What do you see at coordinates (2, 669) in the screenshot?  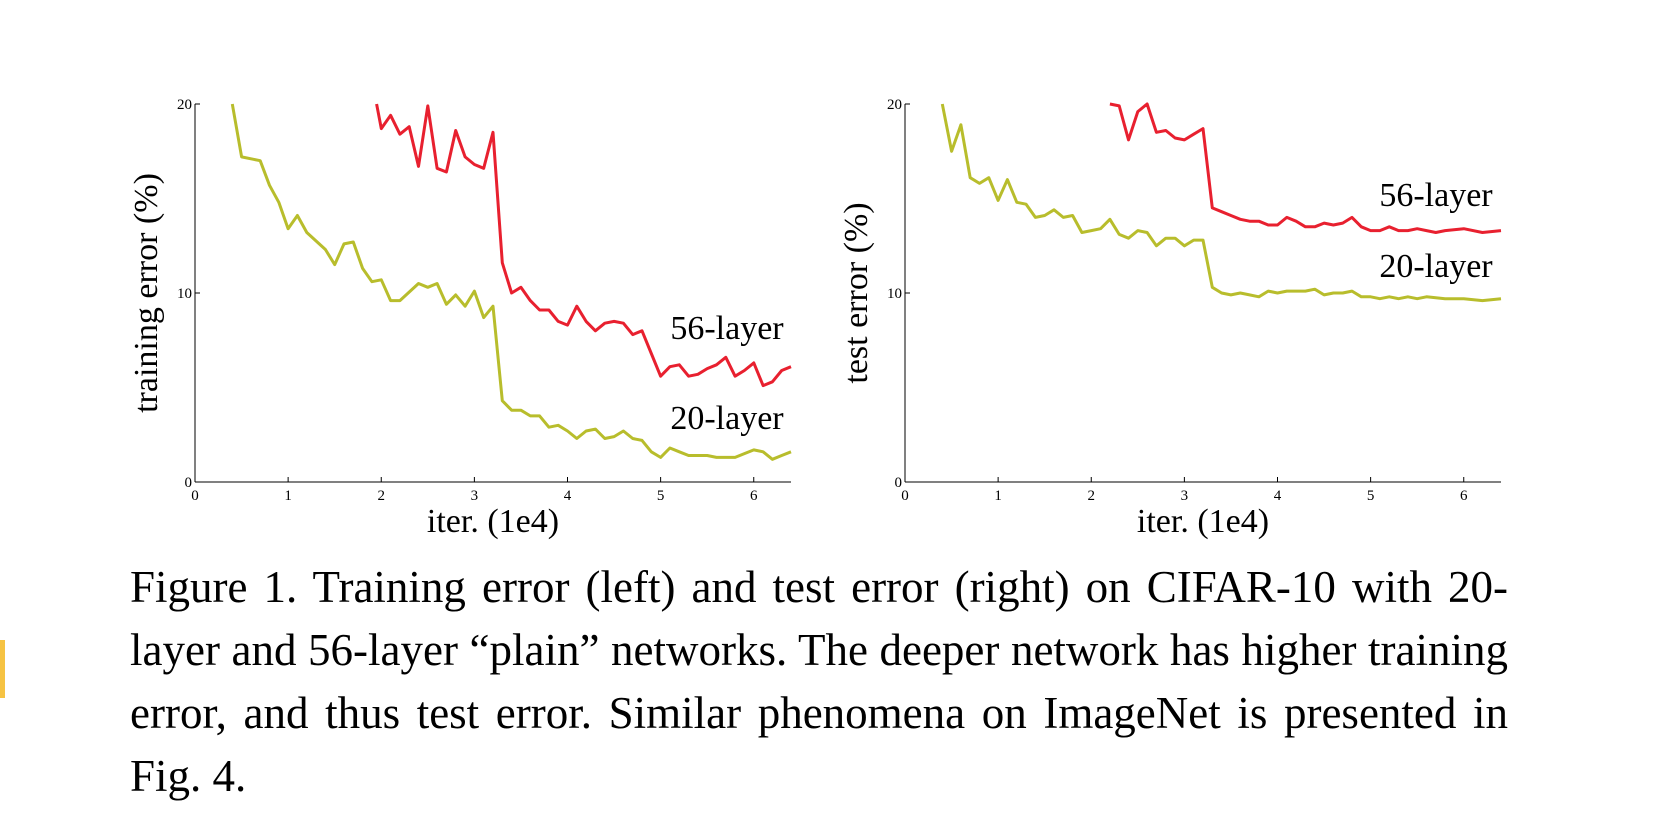 I see `margin-marker` at bounding box center [2, 669].